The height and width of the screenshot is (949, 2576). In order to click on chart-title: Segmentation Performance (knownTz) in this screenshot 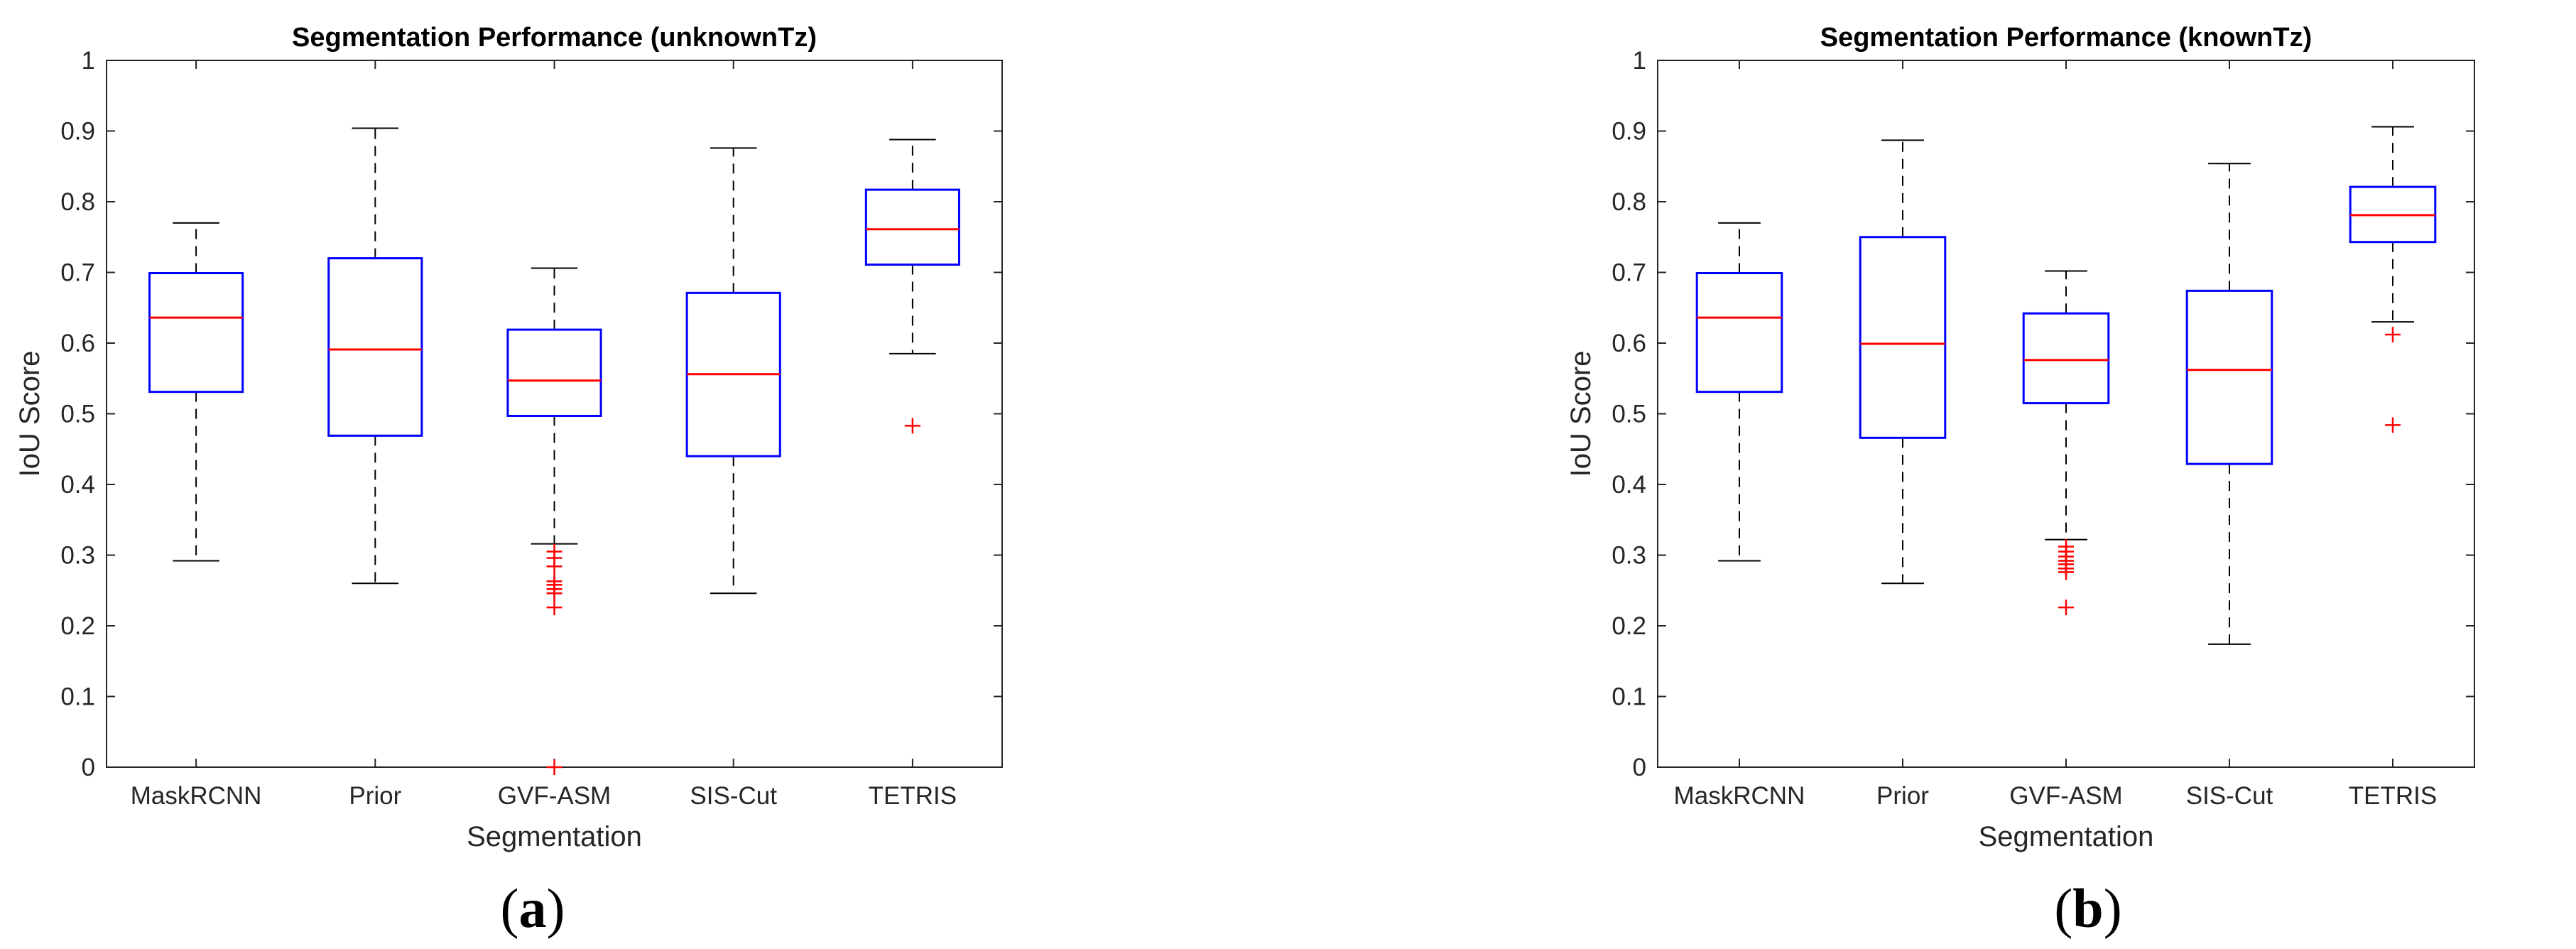, I will do `click(2066, 38)`.